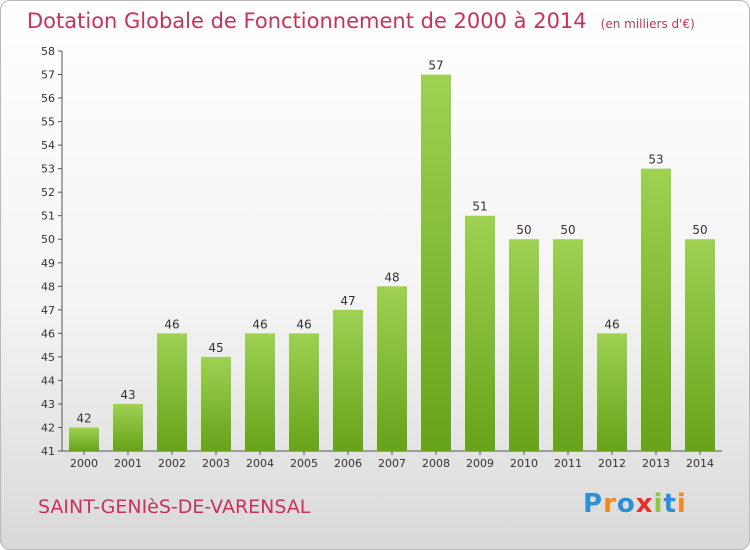 This screenshot has width=750, height=550. What do you see at coordinates (524, 463) in the screenshot?
I see `x-tick-label: 2010` at bounding box center [524, 463].